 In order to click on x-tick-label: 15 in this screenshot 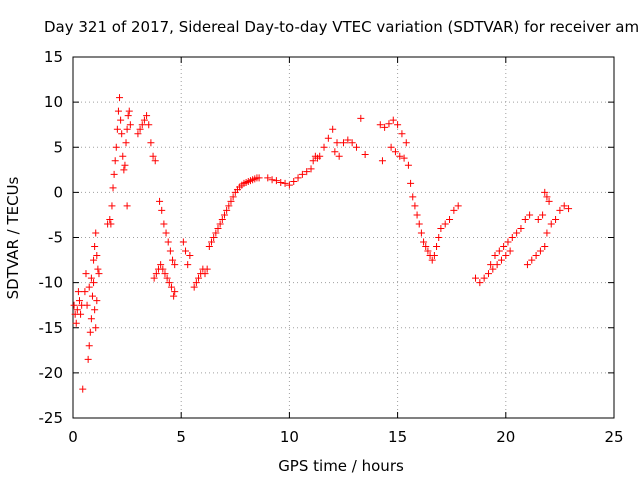, I will do `click(397, 437)`.